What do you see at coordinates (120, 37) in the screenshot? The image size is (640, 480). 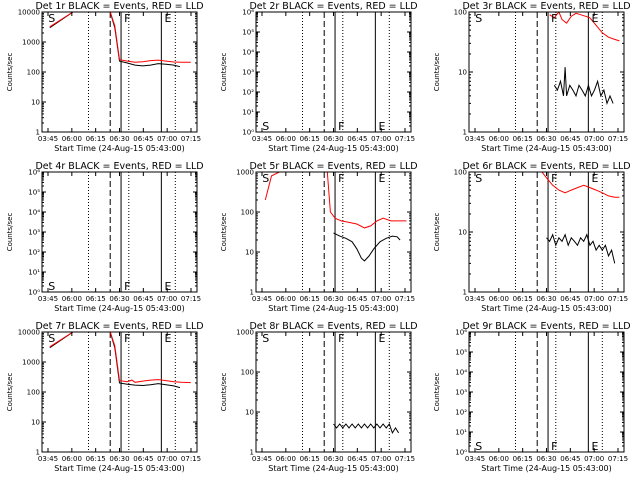 I see `series-lld-line` at bounding box center [120, 37].